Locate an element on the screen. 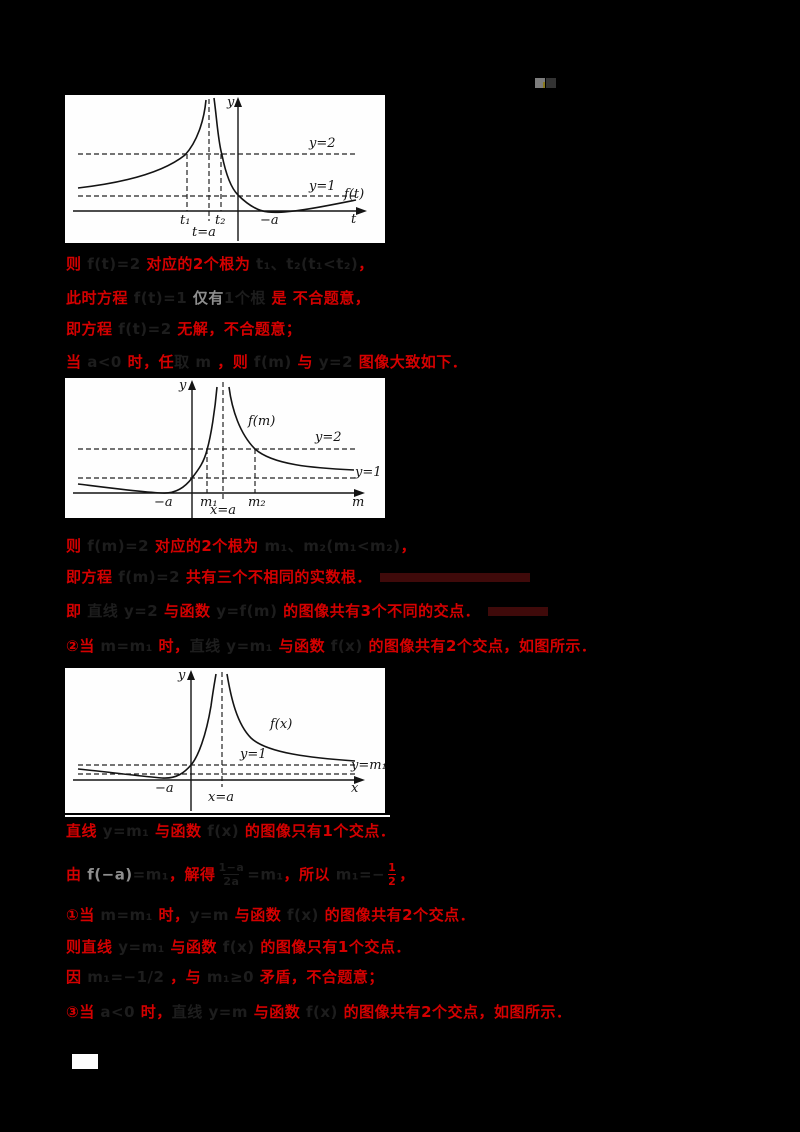  text-segment: ，则 is located at coordinates (233, 362).